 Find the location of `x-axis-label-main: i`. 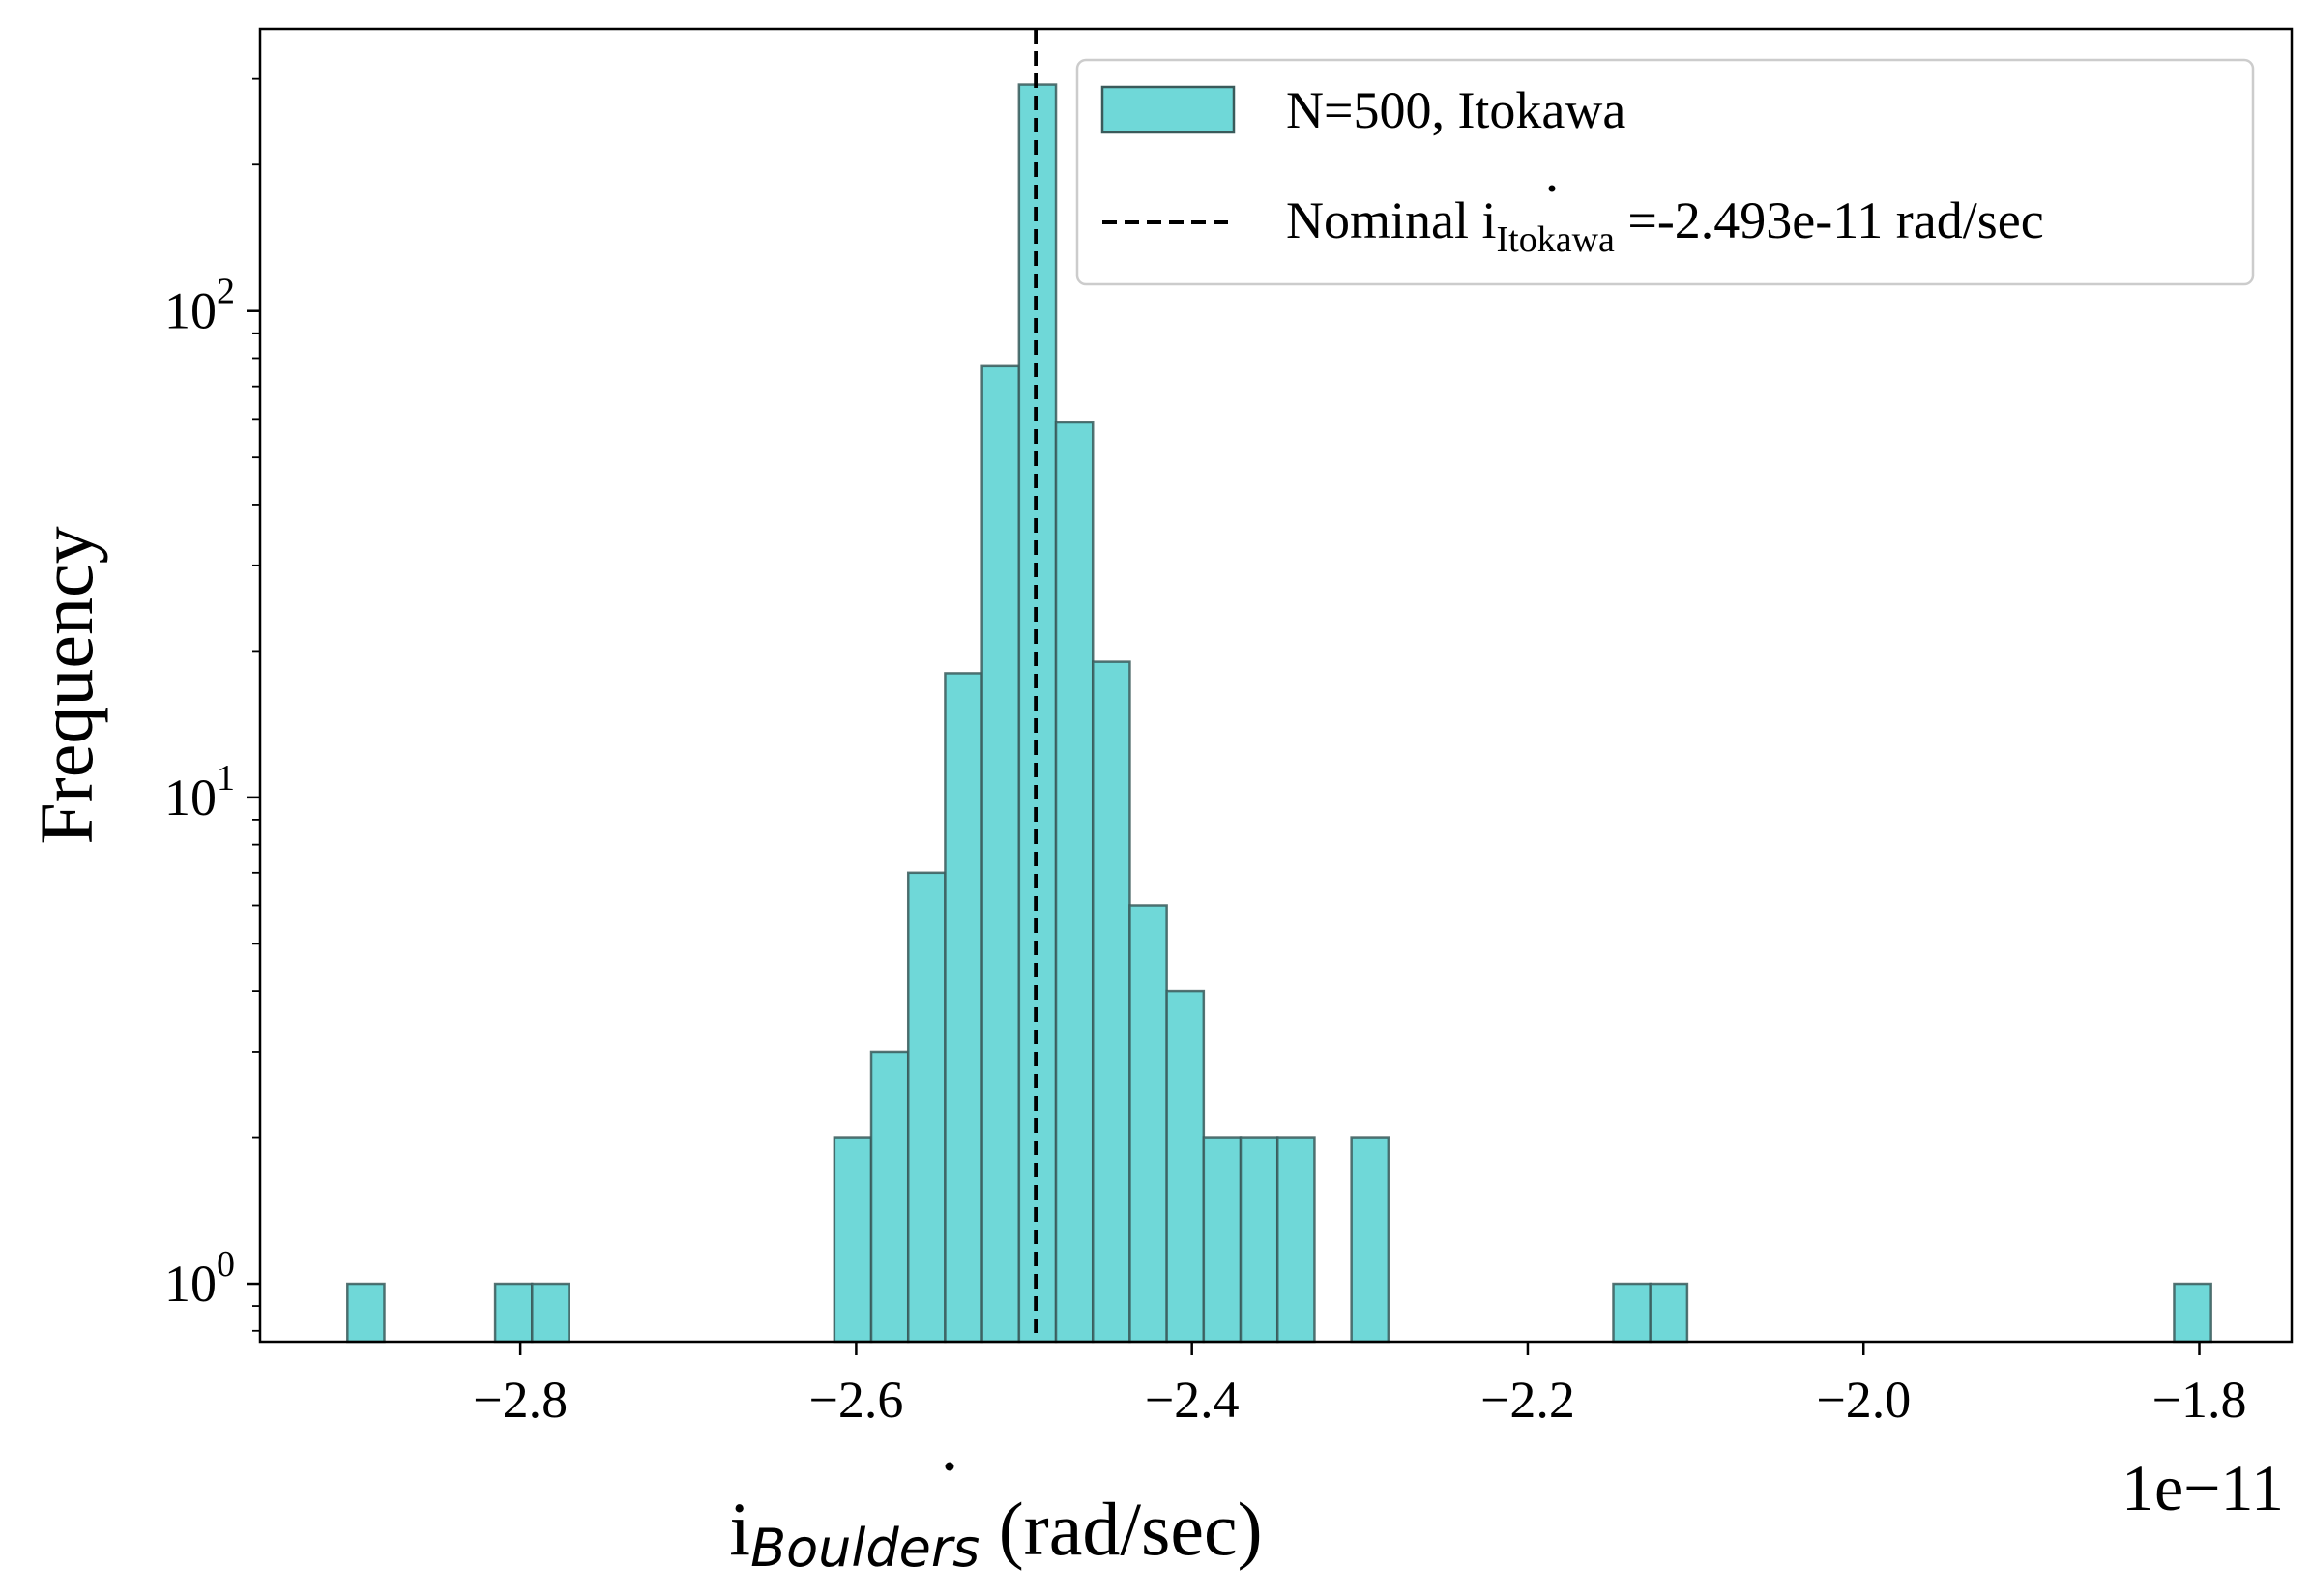

x-axis-label-main: i is located at coordinates (739, 1529).